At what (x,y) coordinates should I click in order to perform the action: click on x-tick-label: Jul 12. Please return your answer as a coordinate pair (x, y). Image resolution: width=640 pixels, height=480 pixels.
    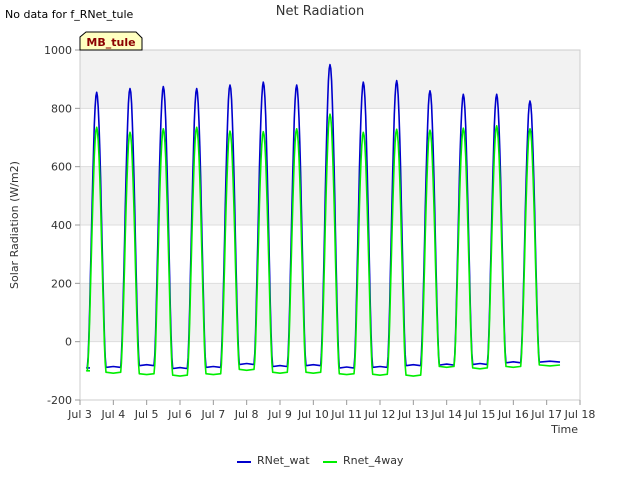
    Looking at the image, I should click on (380, 414).